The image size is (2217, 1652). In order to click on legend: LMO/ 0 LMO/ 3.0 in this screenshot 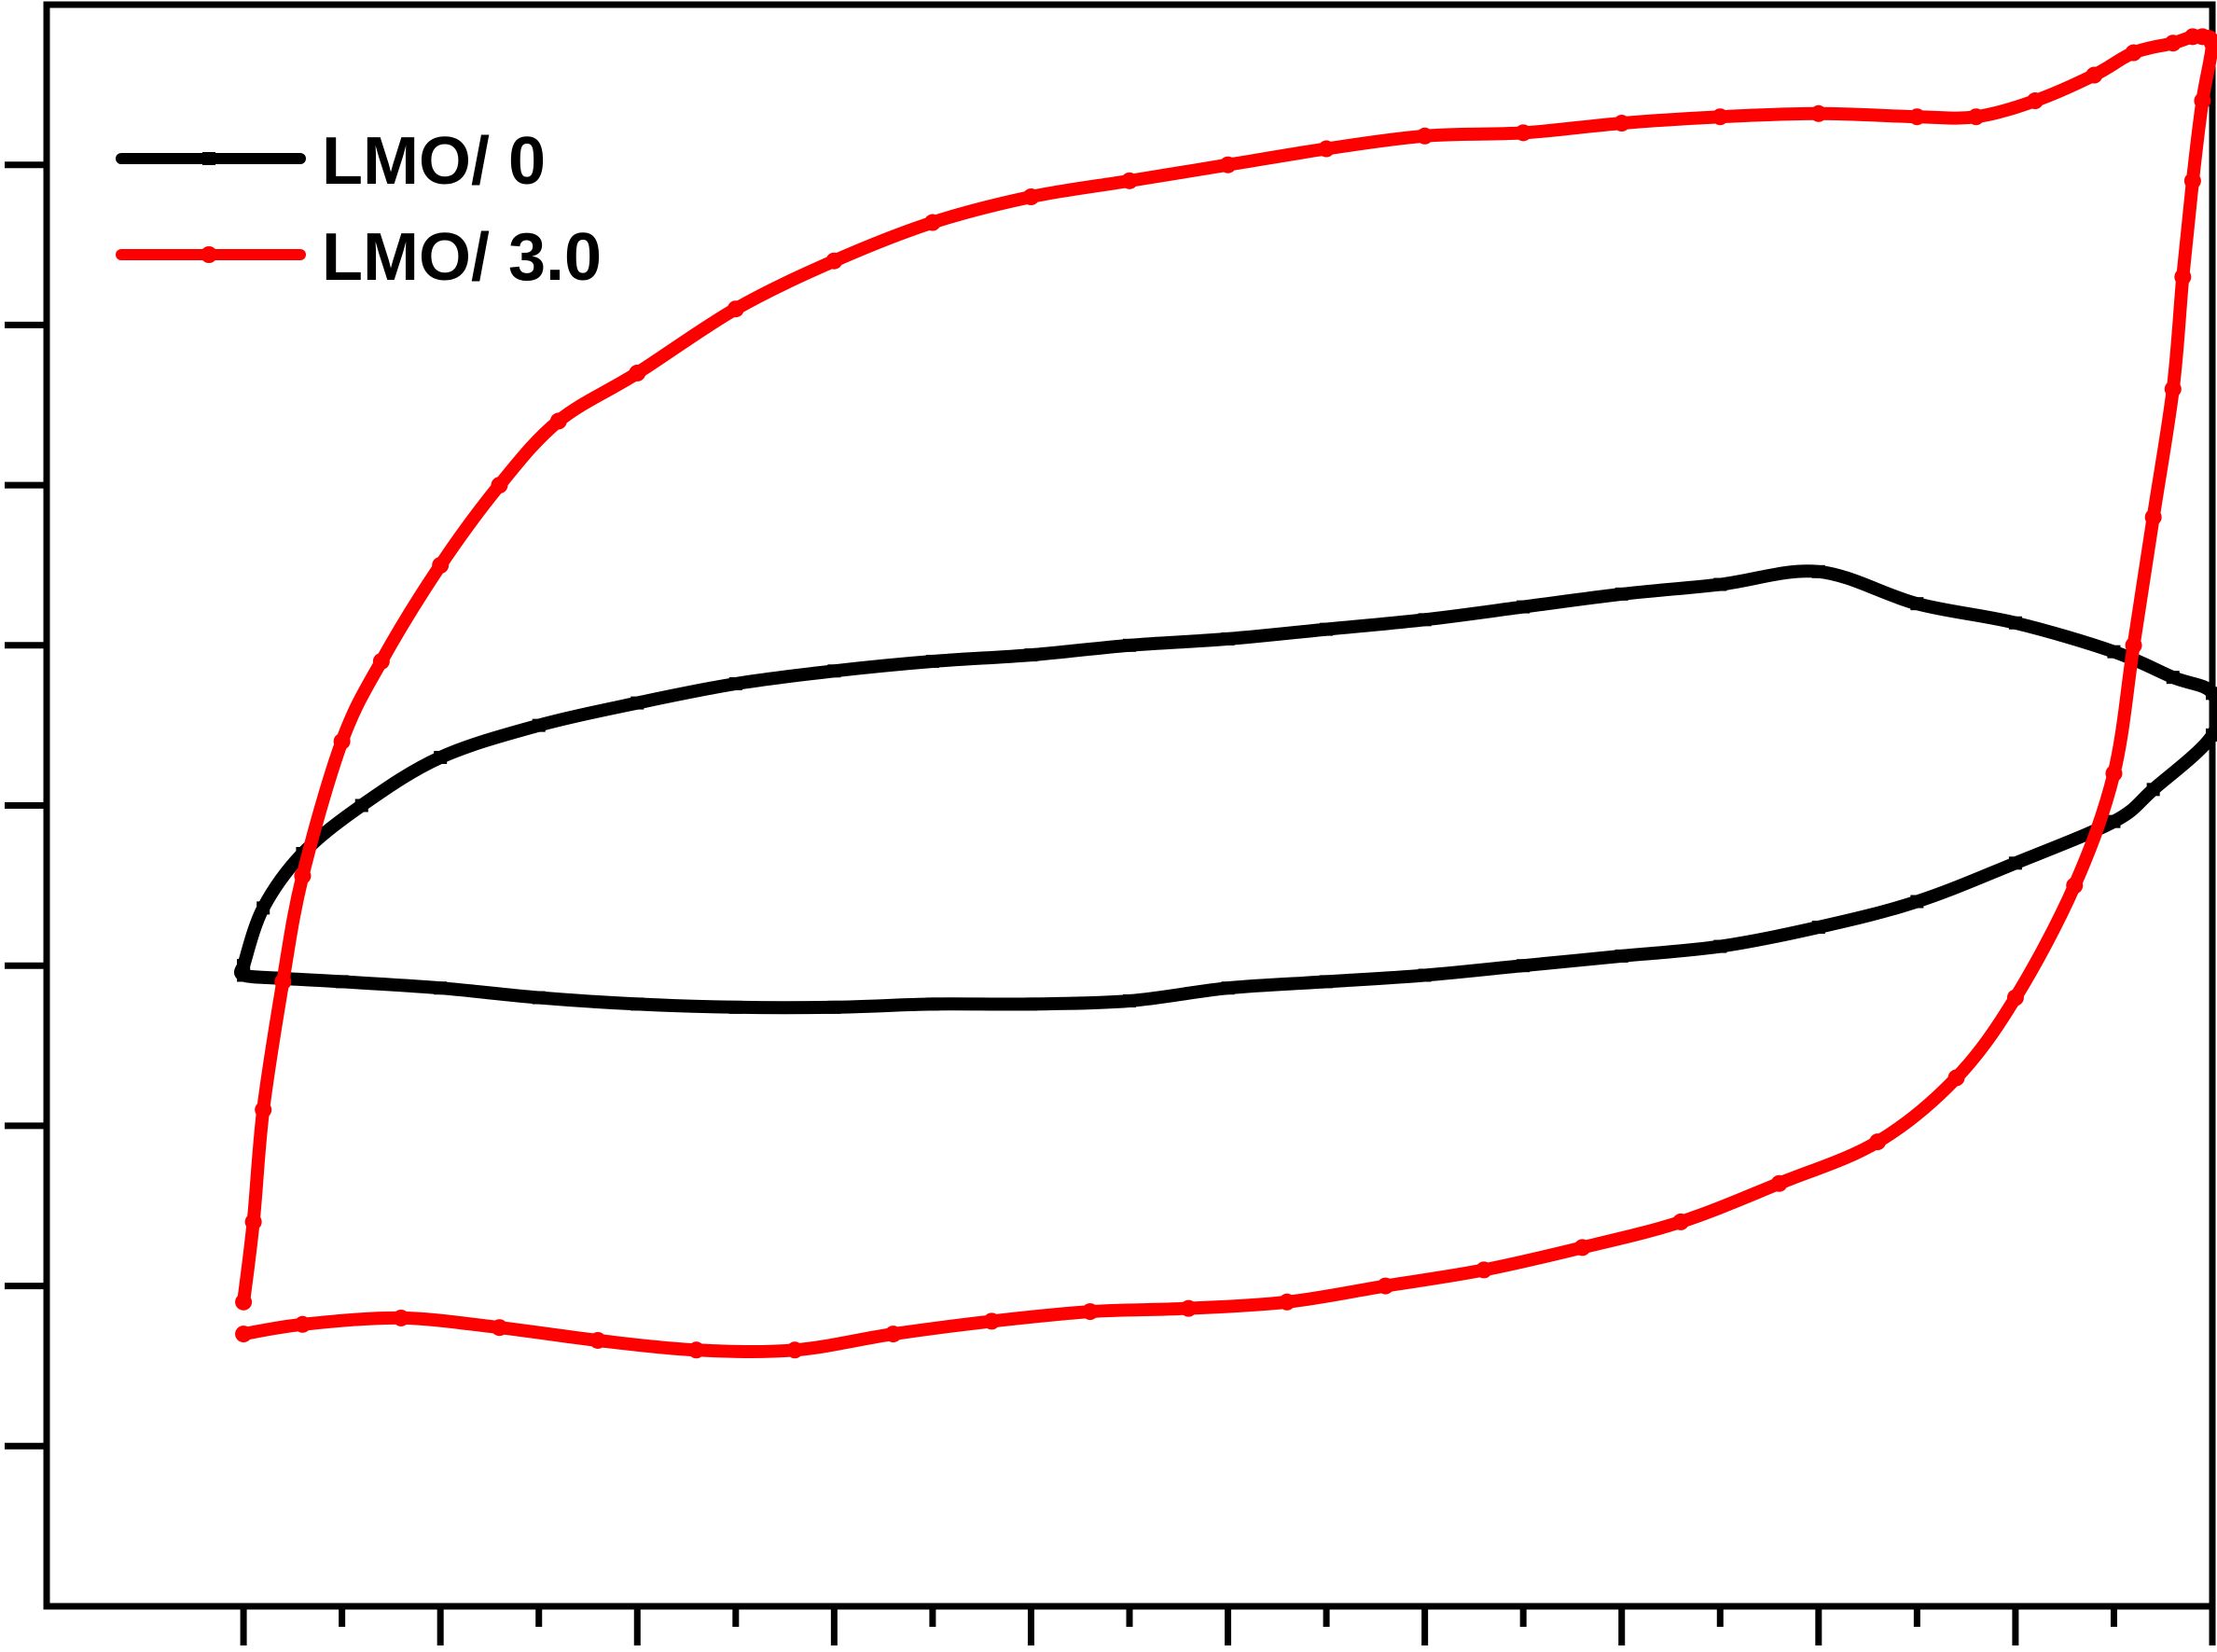, I will do `click(359, 210)`.